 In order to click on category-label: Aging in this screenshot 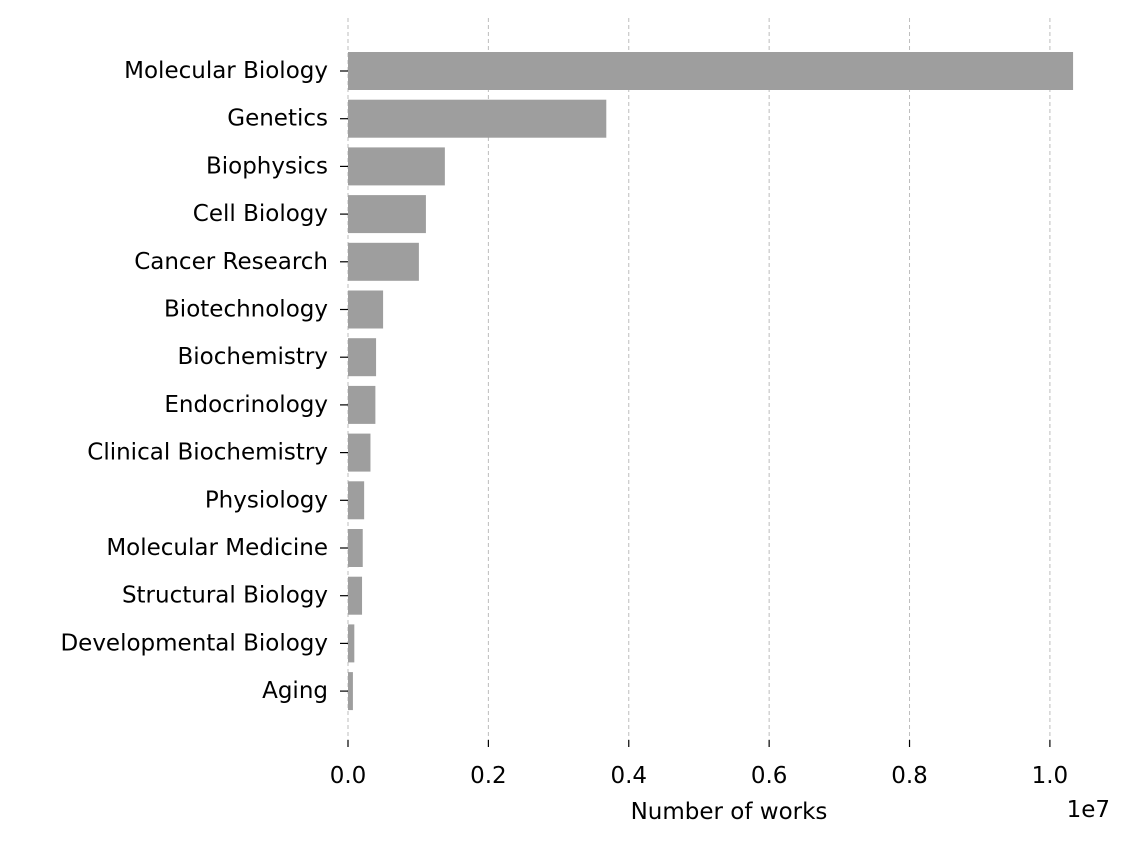, I will do `click(295, 691)`.